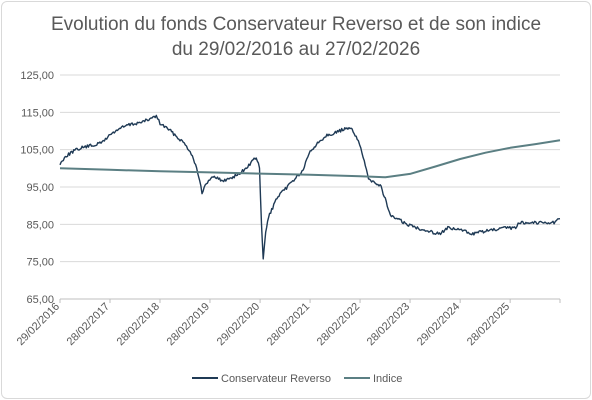  Describe the element at coordinates (37, 76) in the screenshot. I see `y-tick-label: 125,00` at that location.